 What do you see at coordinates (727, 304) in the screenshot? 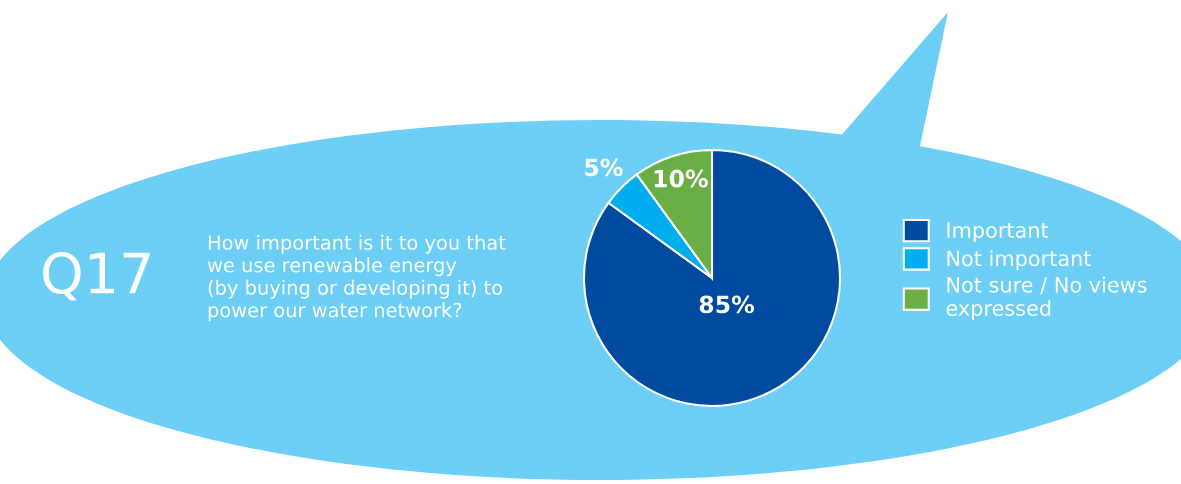
I see `data-label: 85%` at bounding box center [727, 304].